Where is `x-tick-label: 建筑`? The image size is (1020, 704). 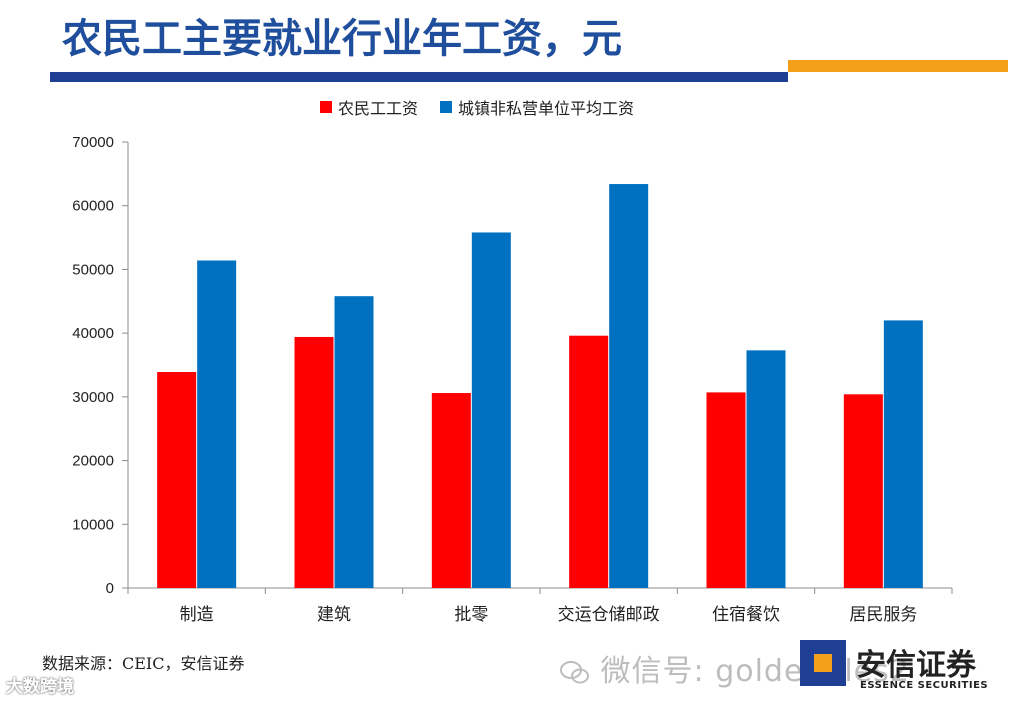 x-tick-label: 建筑 is located at coordinates (334, 615).